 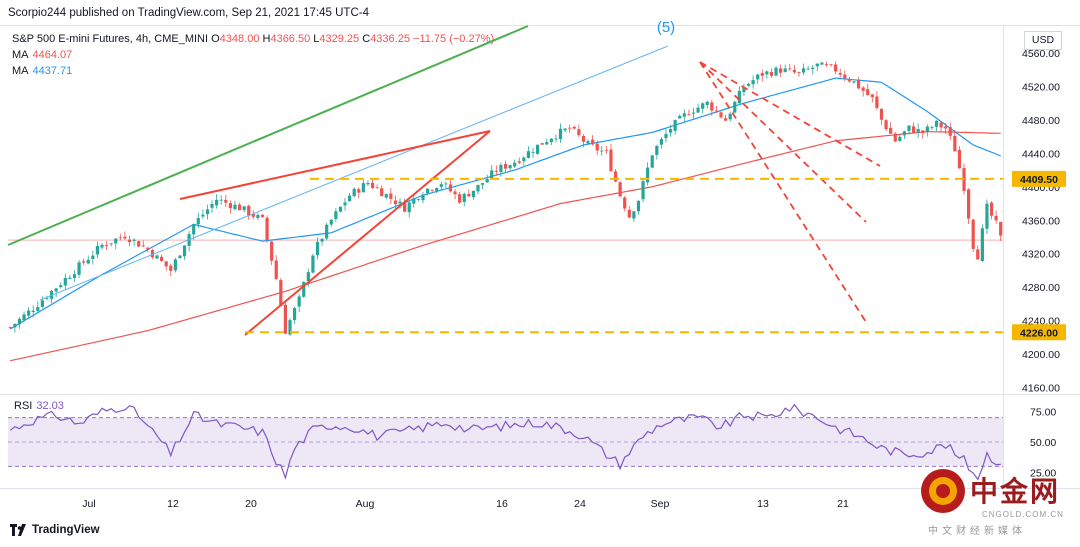 I want to click on ma2-label: MA, so click(x=20, y=71).